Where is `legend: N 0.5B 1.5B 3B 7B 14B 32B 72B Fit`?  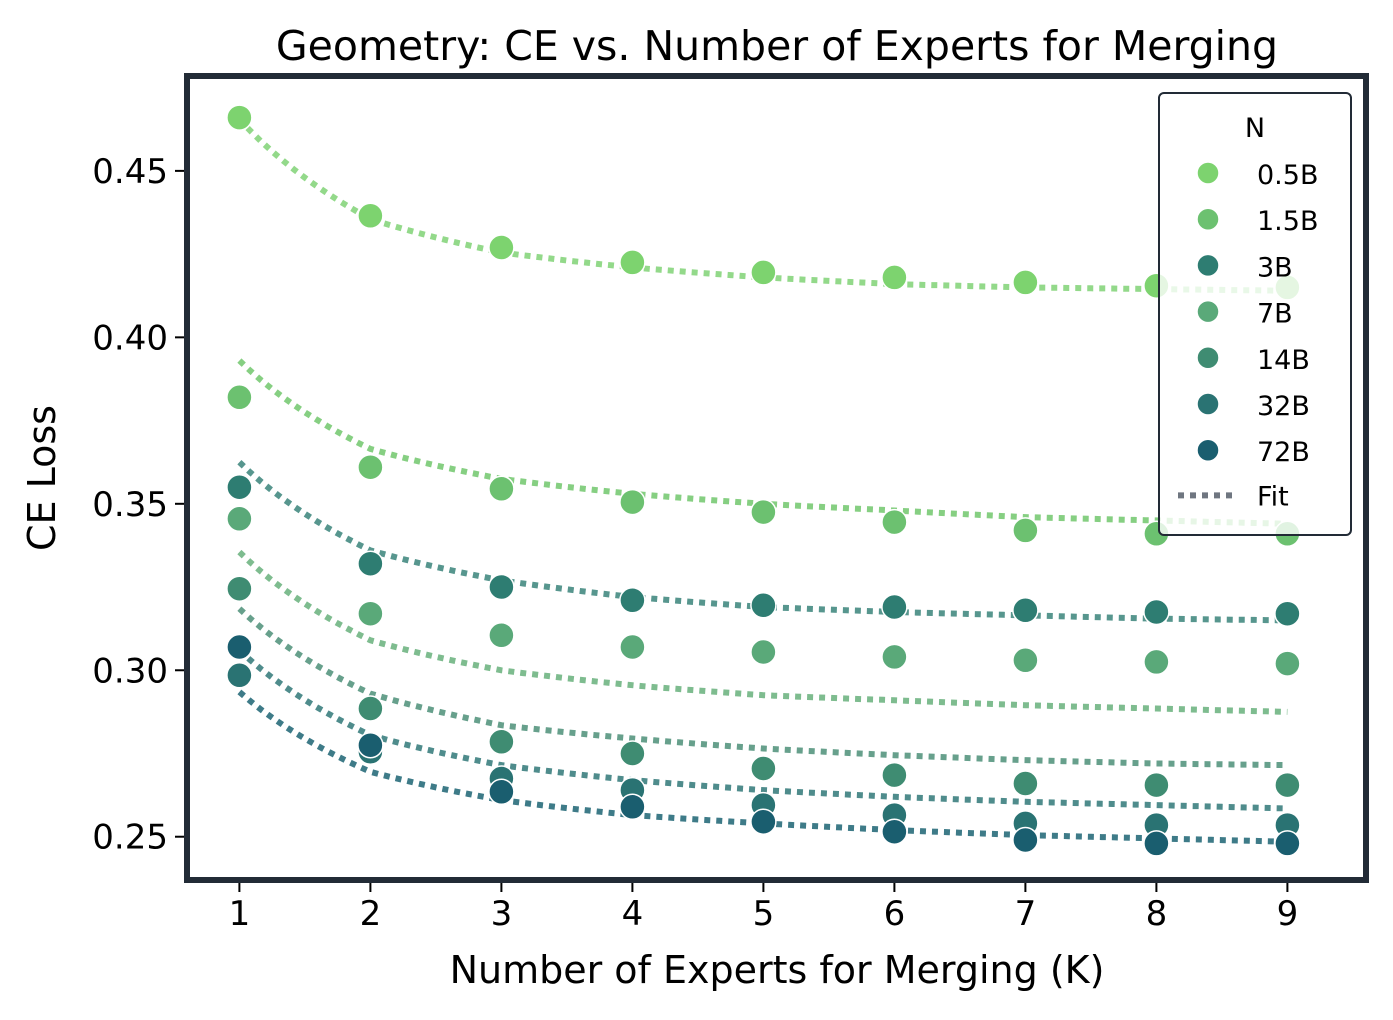
legend: N 0.5B 1.5B 3B 7B 14B 32B 72B Fit is located at coordinates (1255, 314).